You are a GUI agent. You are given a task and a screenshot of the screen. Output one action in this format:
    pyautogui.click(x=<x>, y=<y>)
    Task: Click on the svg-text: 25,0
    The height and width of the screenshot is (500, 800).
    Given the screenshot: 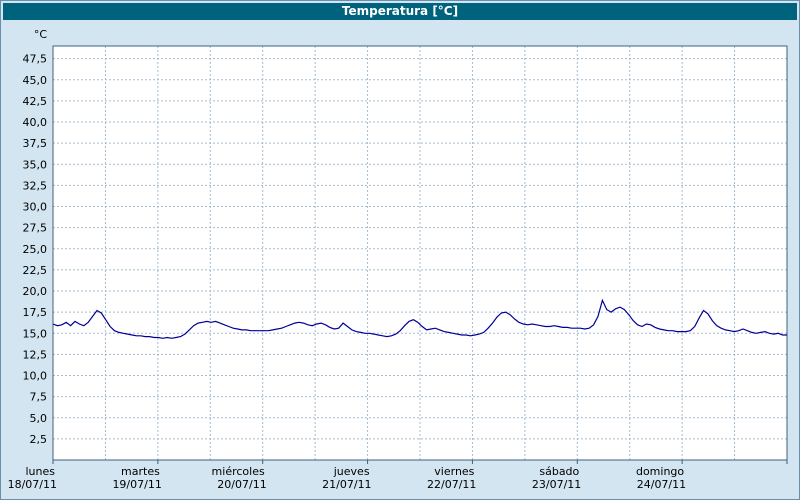 What is the action you would take?
    pyautogui.click(x=35, y=249)
    